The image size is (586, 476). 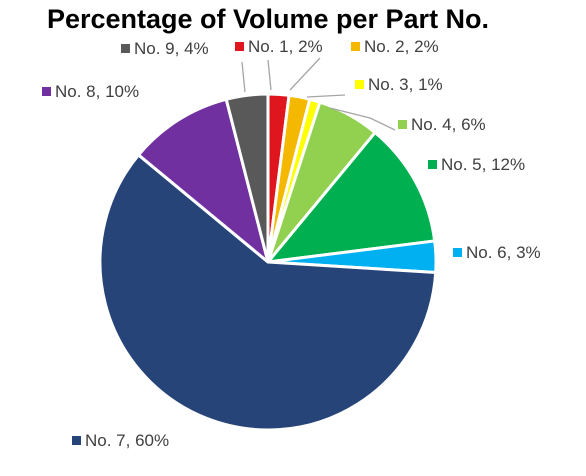 I want to click on data-label: No. 3, 1%, so click(x=405, y=84).